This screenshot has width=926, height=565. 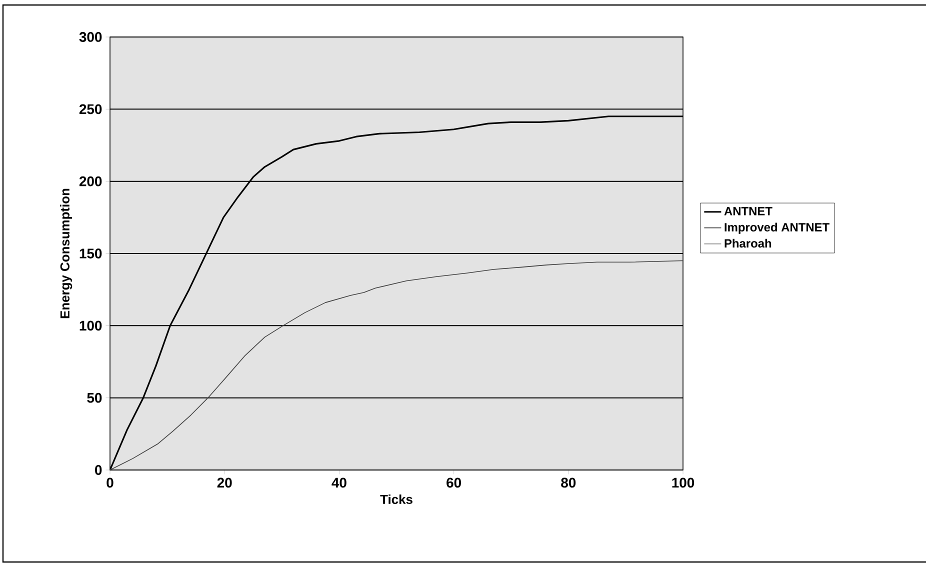 What do you see at coordinates (90, 37) in the screenshot?
I see `y-tick-label: 300` at bounding box center [90, 37].